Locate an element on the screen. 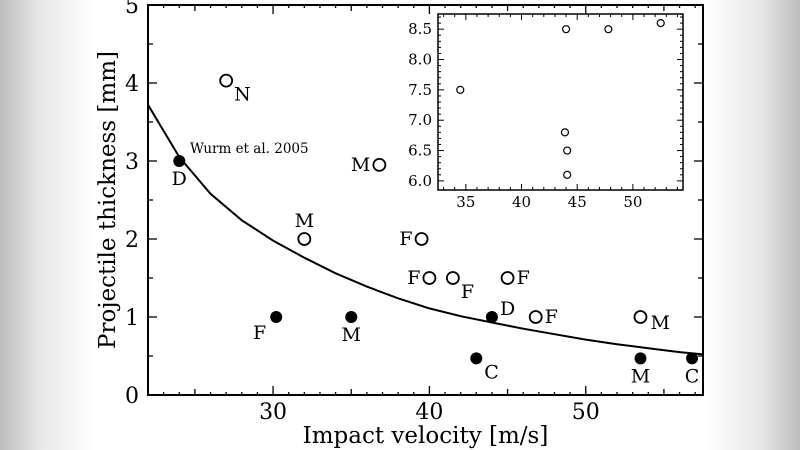 This screenshot has width=800, height=450. y-tick-label: 0 is located at coordinates (132, 396).